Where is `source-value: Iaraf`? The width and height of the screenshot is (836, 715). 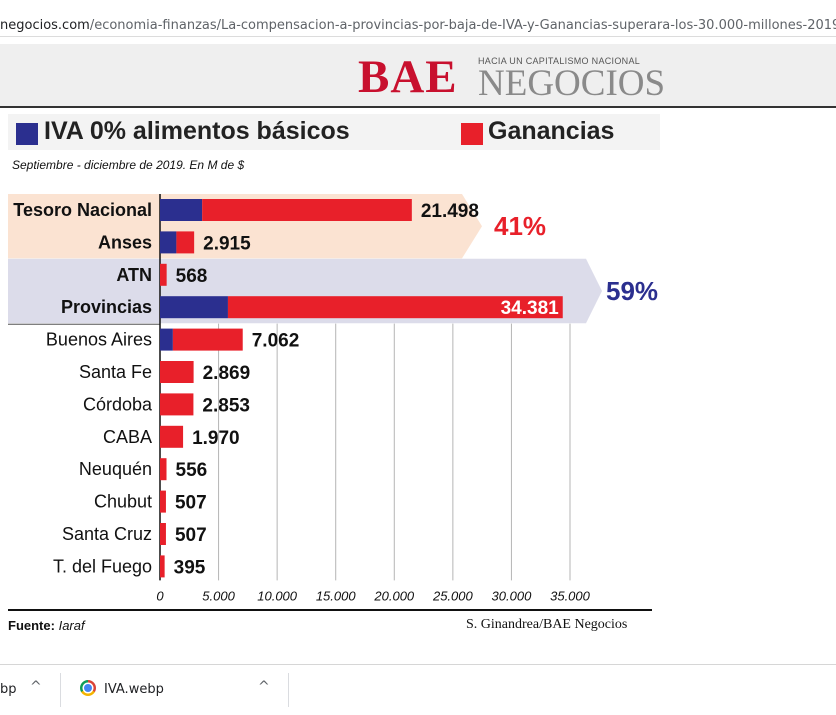 source-value: Iaraf is located at coordinates (71, 625).